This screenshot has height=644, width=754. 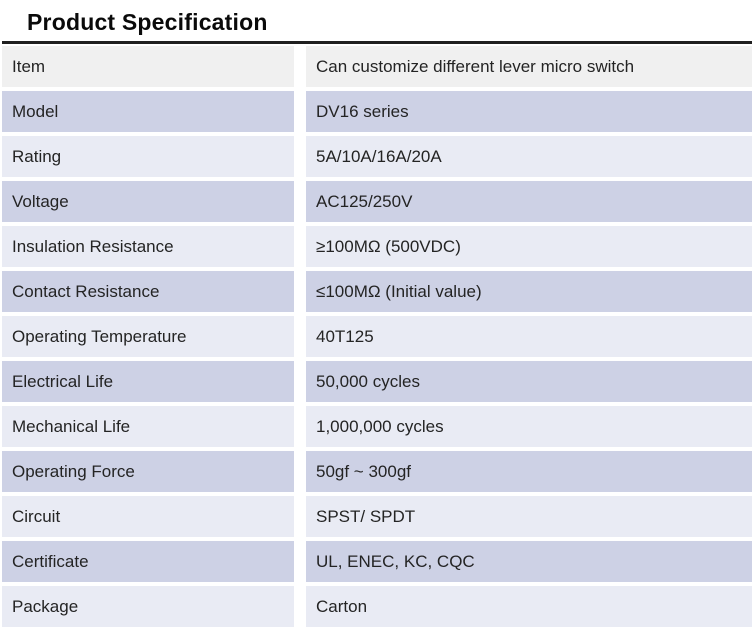 What do you see at coordinates (147, 22) in the screenshot?
I see `page-title: Product Specification` at bounding box center [147, 22].